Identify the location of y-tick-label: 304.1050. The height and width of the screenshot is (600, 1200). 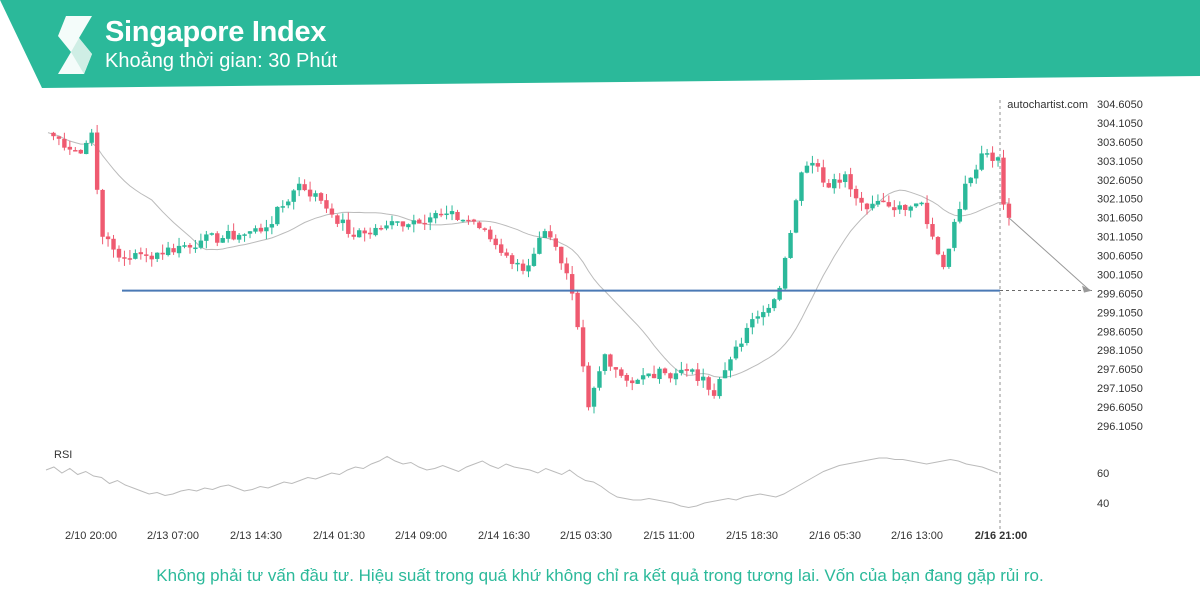
(1120, 124).